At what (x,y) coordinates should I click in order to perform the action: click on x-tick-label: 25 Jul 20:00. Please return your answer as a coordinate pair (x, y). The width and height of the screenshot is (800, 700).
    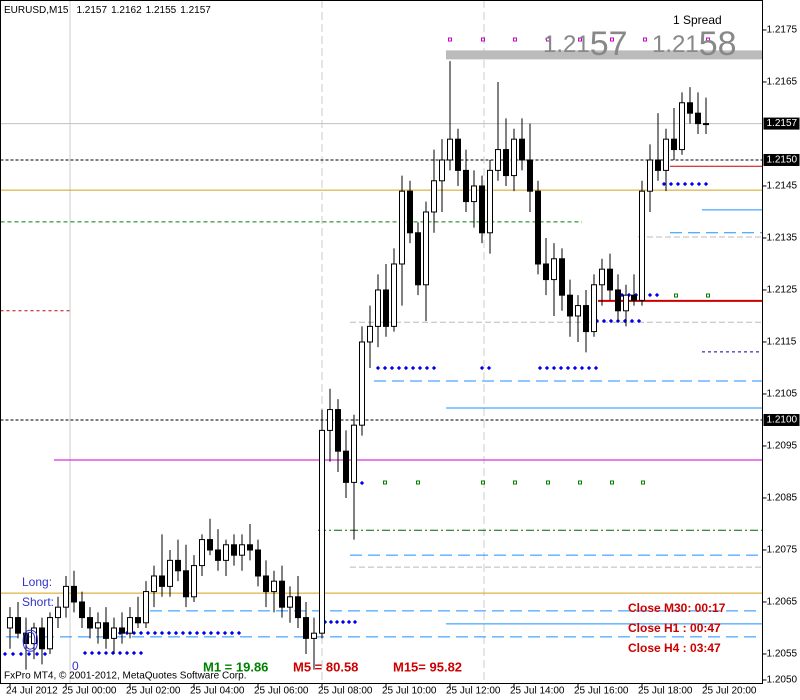
    Looking at the image, I should click on (729, 691).